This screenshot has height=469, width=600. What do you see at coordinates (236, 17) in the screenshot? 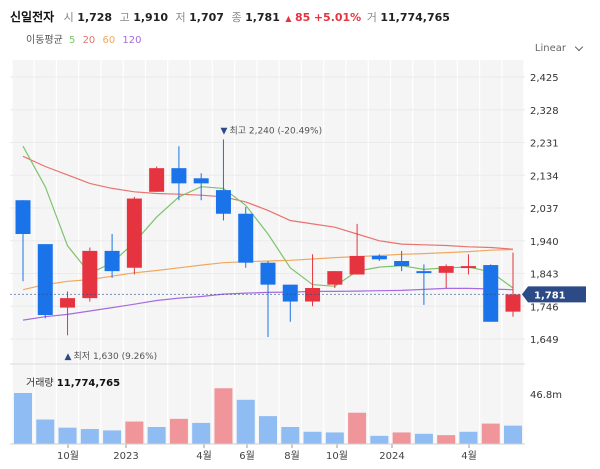
I see `close-label: 종` at bounding box center [236, 17].